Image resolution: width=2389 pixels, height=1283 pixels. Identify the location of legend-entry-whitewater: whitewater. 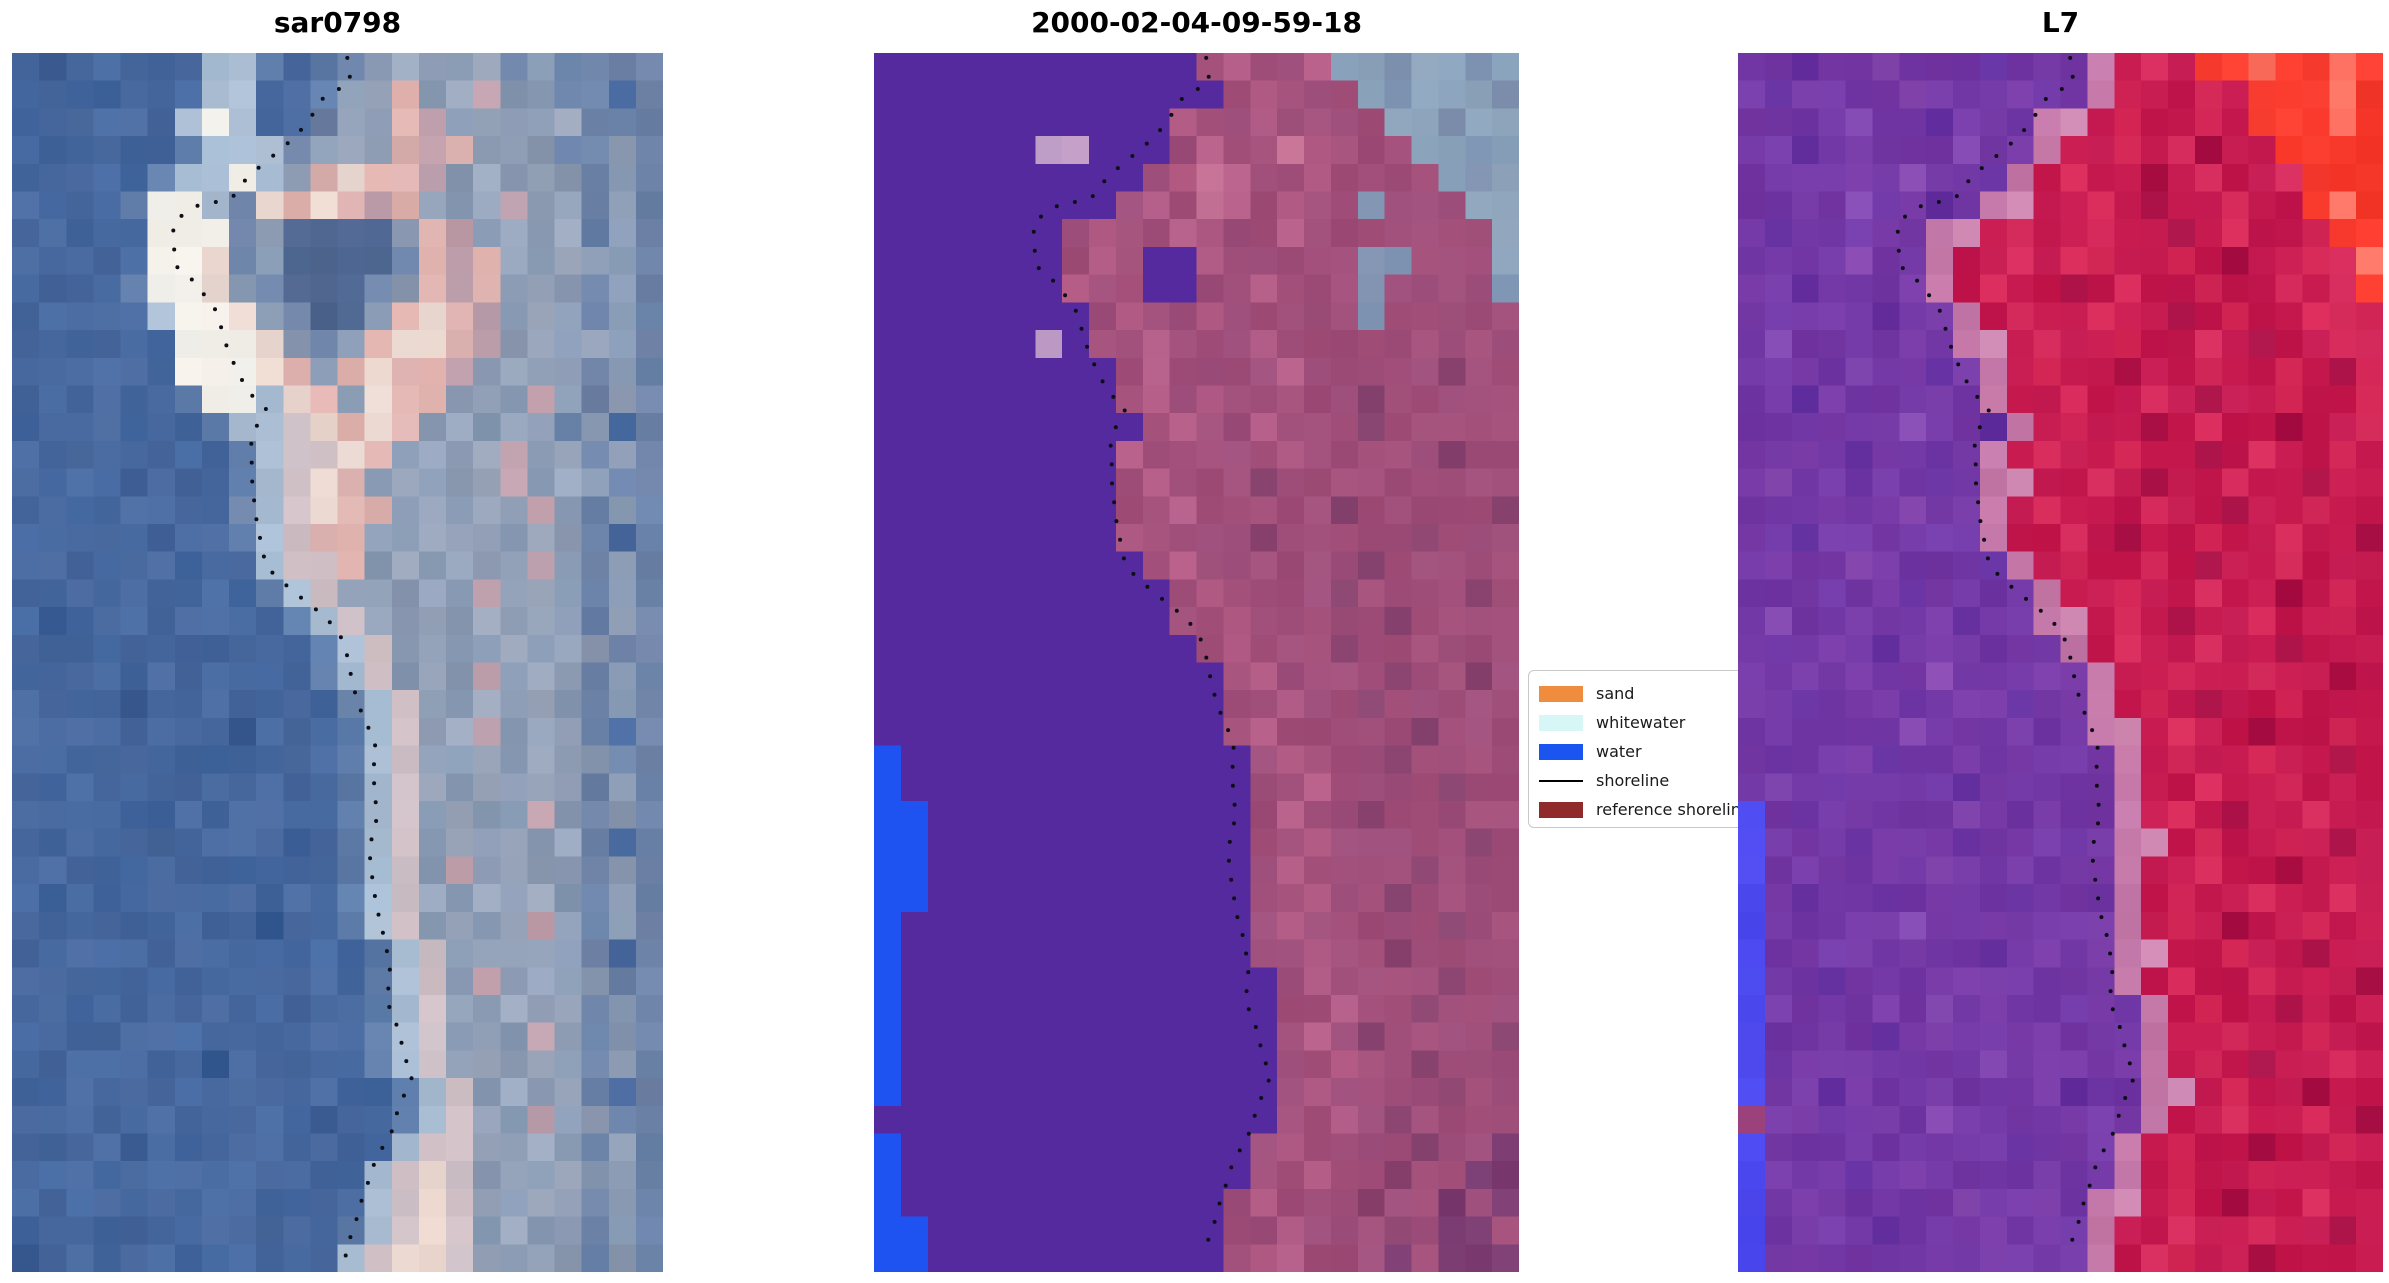
(1678, 722).